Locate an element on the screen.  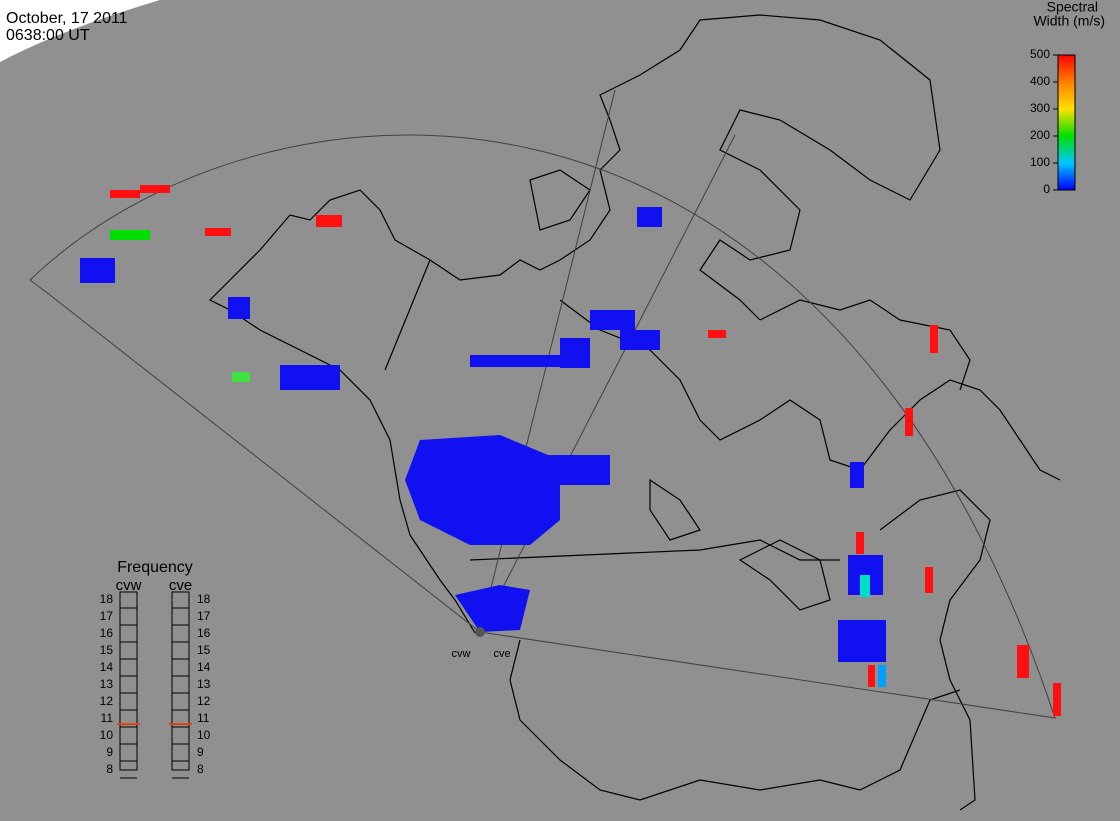
colorbar-tick-label: 300 is located at coordinates (1040, 108).